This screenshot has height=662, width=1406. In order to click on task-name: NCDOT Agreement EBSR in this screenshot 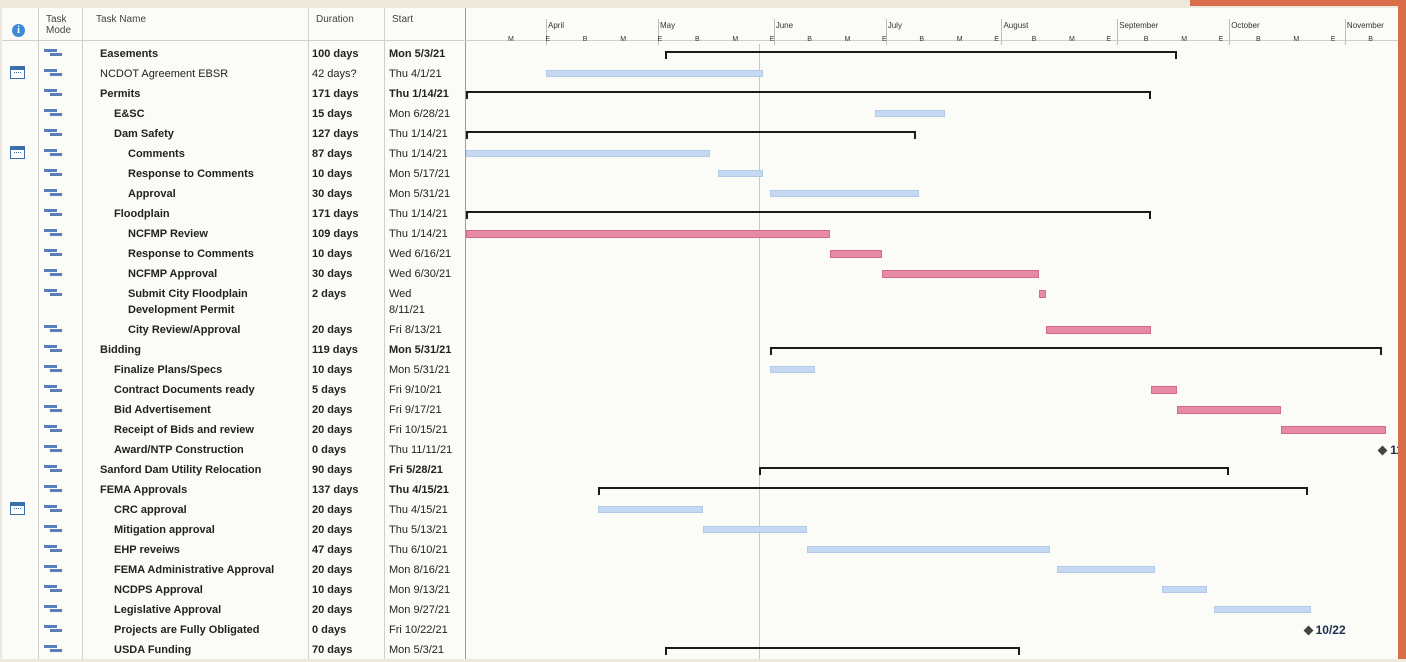, I will do `click(164, 74)`.